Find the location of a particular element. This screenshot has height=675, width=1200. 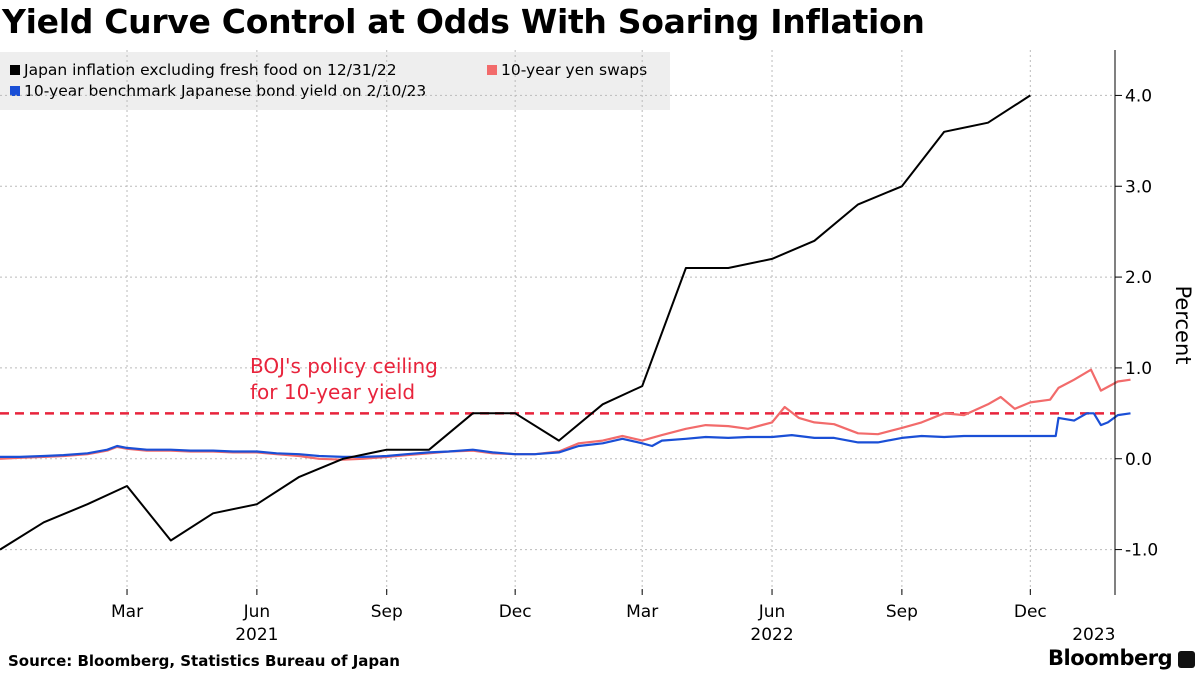

legend-label: 10-year yen swaps is located at coordinates (574, 70).